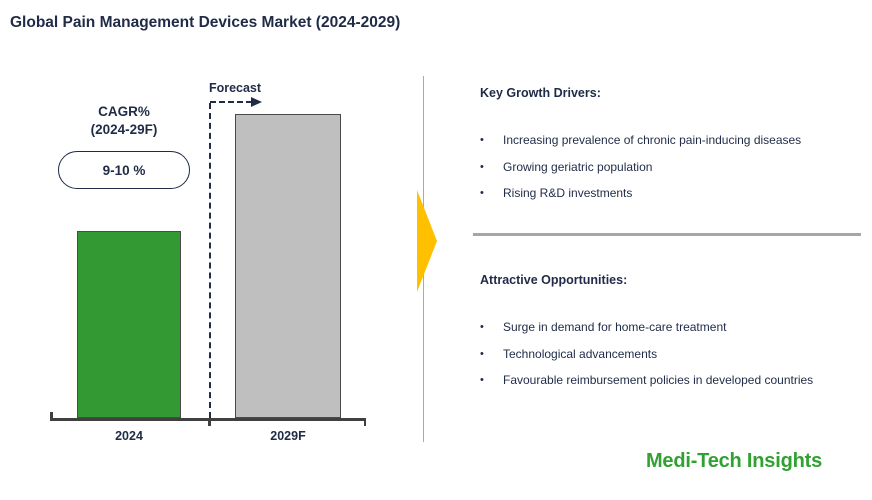  What do you see at coordinates (124, 129) in the screenshot?
I see `cagr-label-line2: (2024-29F)` at bounding box center [124, 129].